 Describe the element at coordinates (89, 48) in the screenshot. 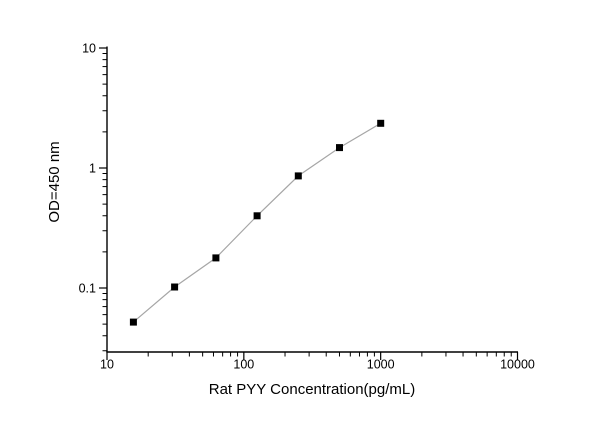

I see `y-tick-label: 10` at that location.